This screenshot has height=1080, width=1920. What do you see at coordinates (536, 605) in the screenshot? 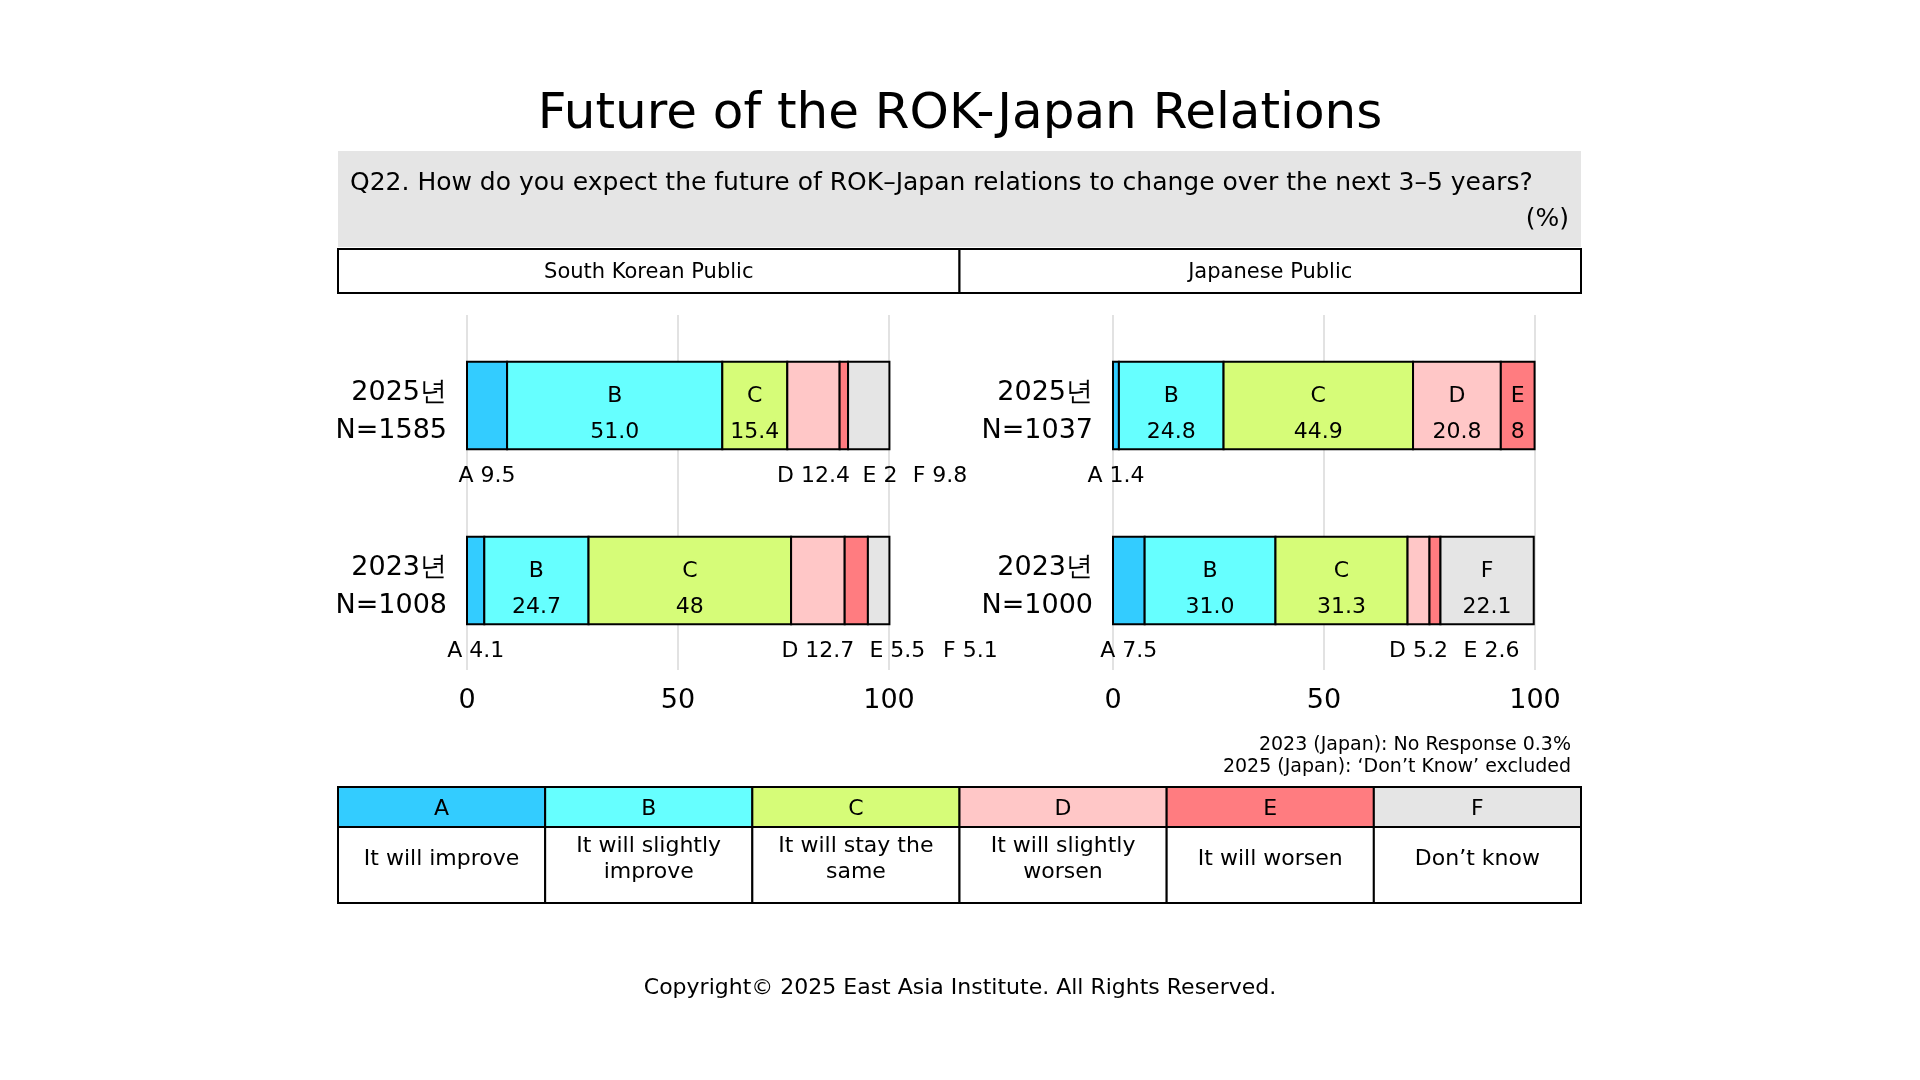
I see `data-label: 24.7` at bounding box center [536, 605].